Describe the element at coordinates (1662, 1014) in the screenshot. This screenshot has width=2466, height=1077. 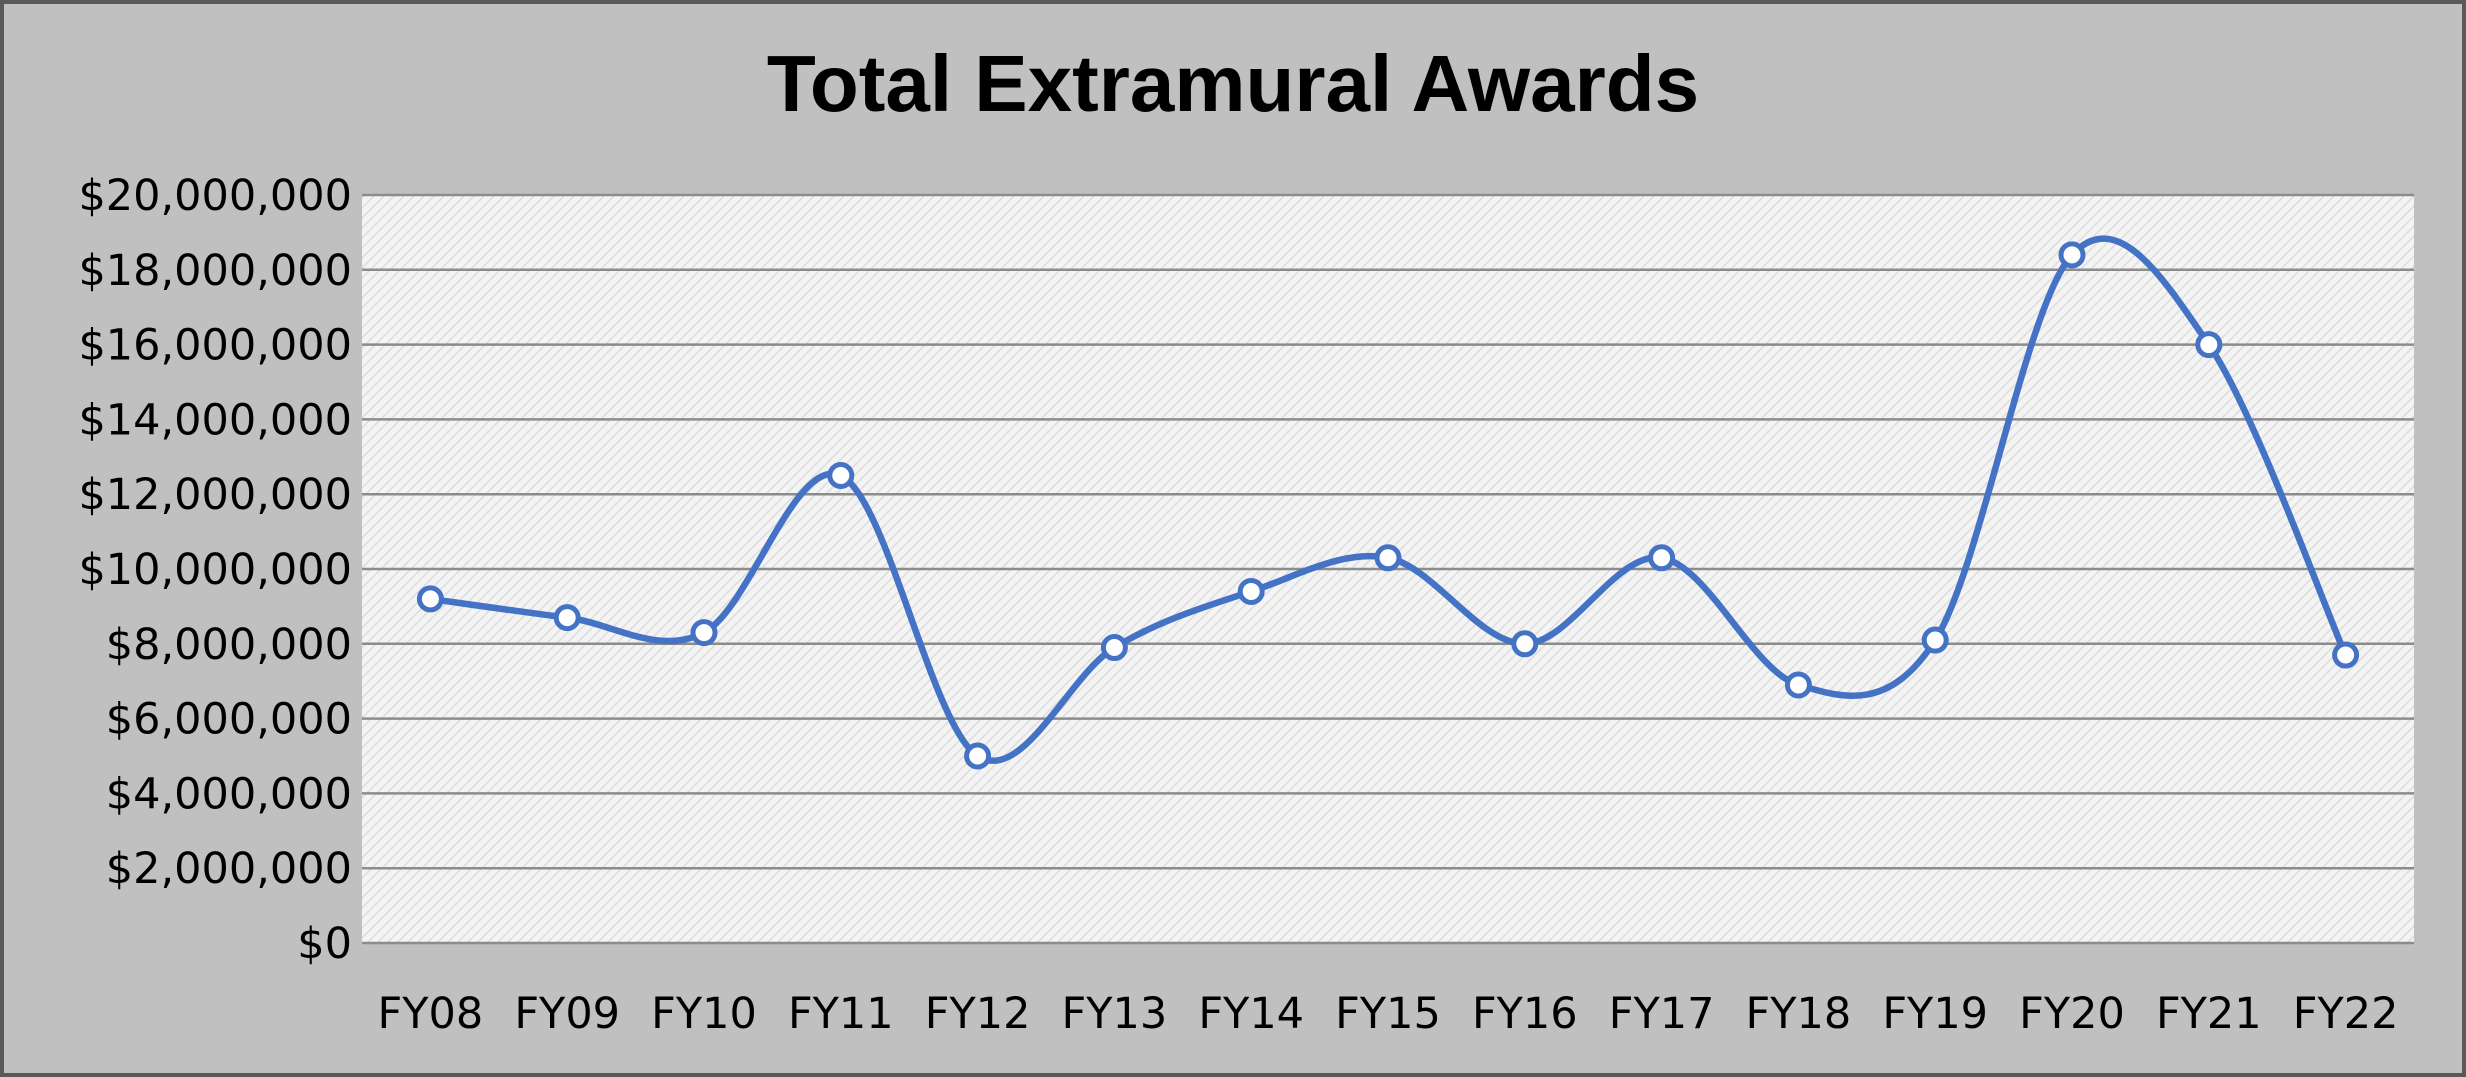
I see `x-tick-label: FY17` at that location.